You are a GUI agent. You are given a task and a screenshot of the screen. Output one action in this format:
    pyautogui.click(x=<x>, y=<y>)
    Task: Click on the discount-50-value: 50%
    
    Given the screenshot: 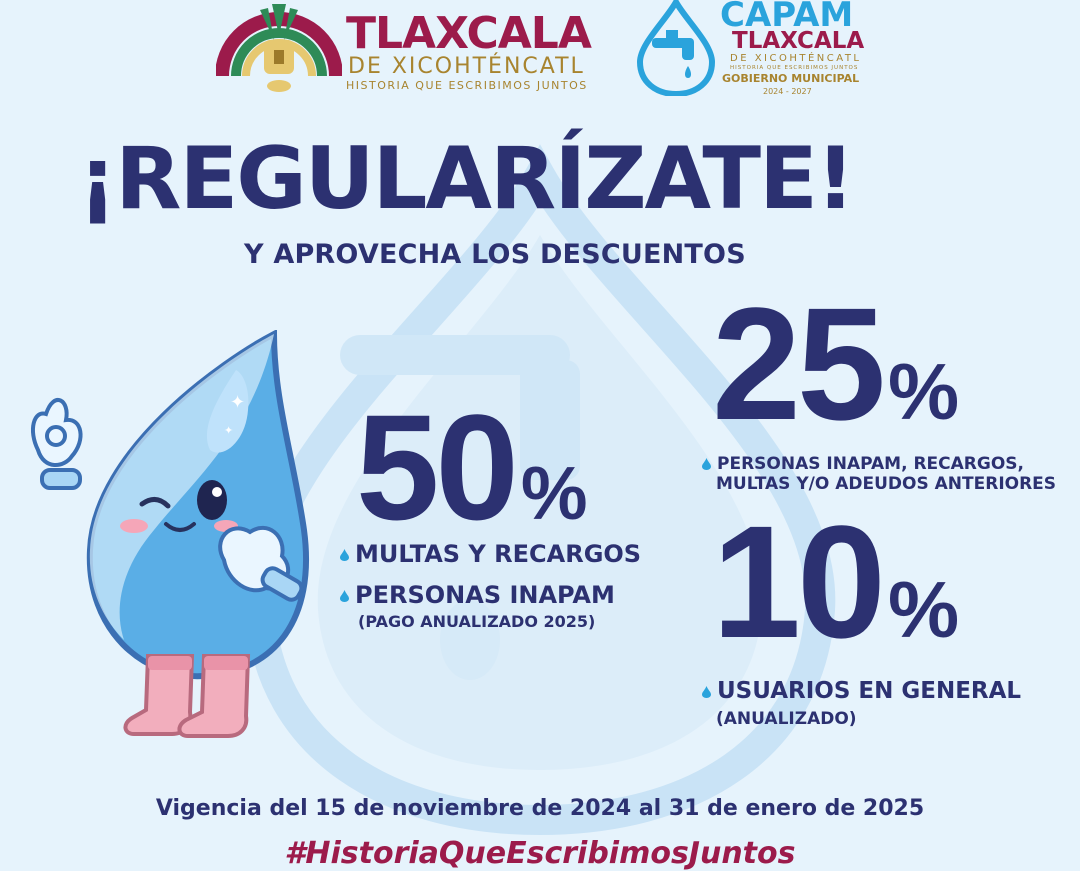 What is the action you would take?
    pyautogui.click(x=472, y=467)
    